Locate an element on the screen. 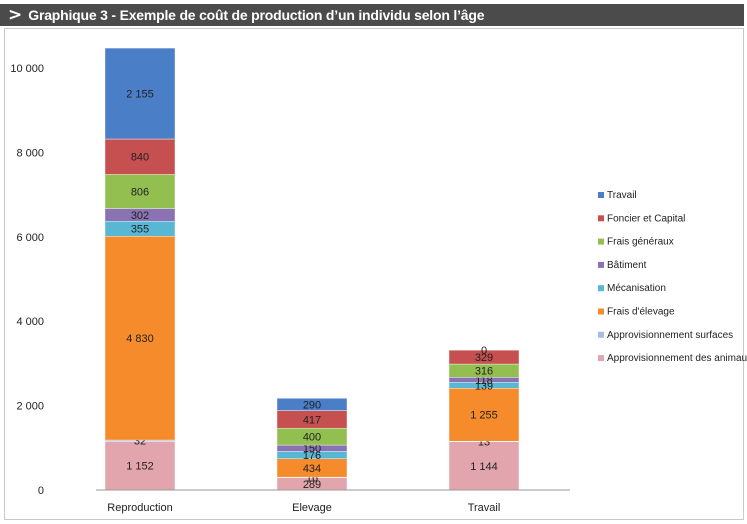 Image resolution: width=747 pixels, height=524 pixels. data-label: 316 is located at coordinates (484, 372).